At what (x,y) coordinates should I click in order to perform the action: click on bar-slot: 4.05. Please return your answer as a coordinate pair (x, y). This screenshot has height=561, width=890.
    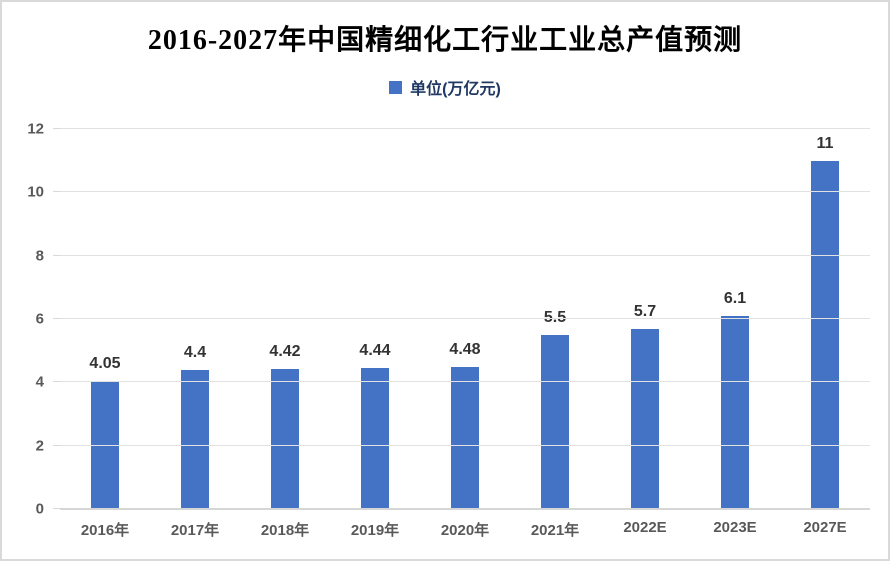
    Looking at the image, I should click on (105, 319).